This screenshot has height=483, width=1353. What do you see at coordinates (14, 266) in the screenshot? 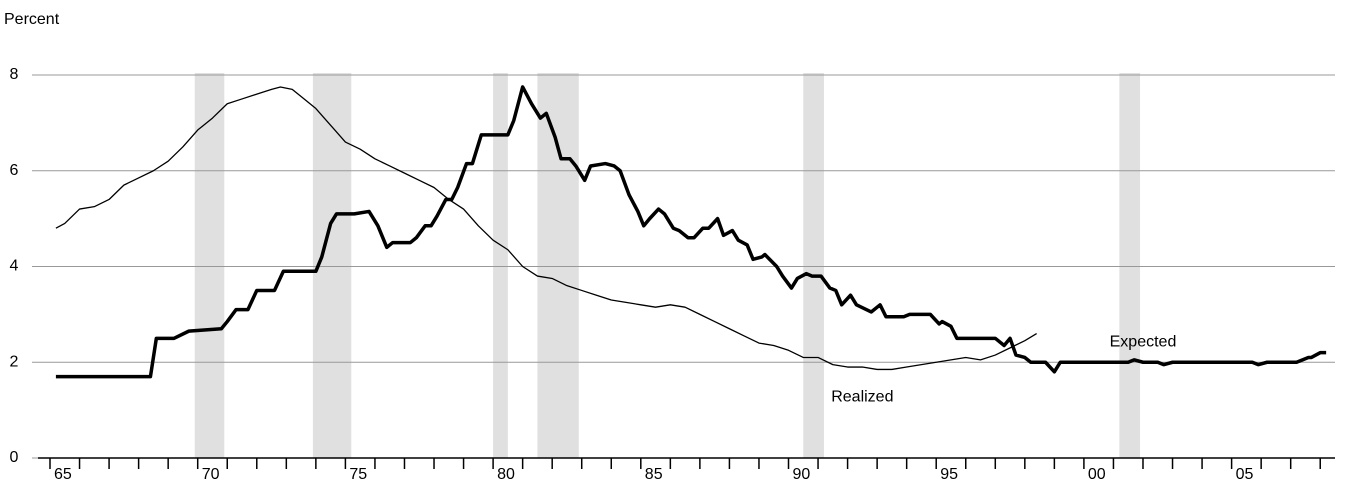
I see `y-tick-label: 4` at bounding box center [14, 266].